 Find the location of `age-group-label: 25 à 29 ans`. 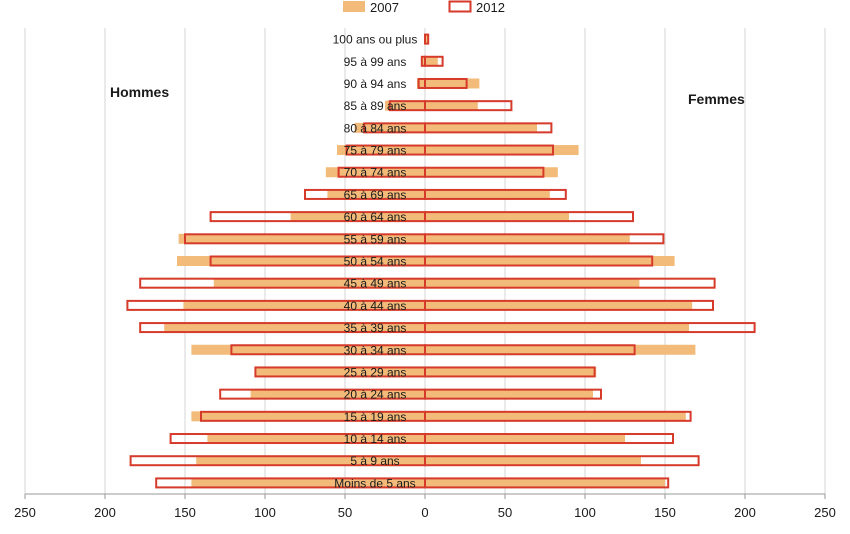

age-group-label: 25 à 29 ans is located at coordinates (375, 372).